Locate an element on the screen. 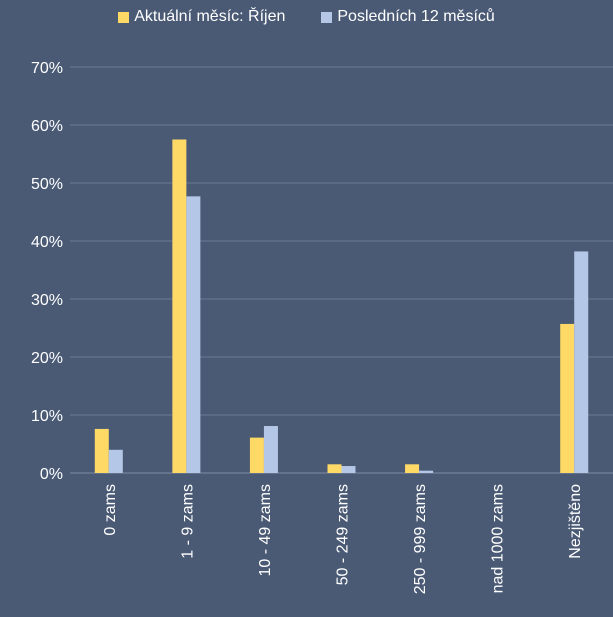  x-tick-label: Nezjištěno is located at coordinates (575, 521).